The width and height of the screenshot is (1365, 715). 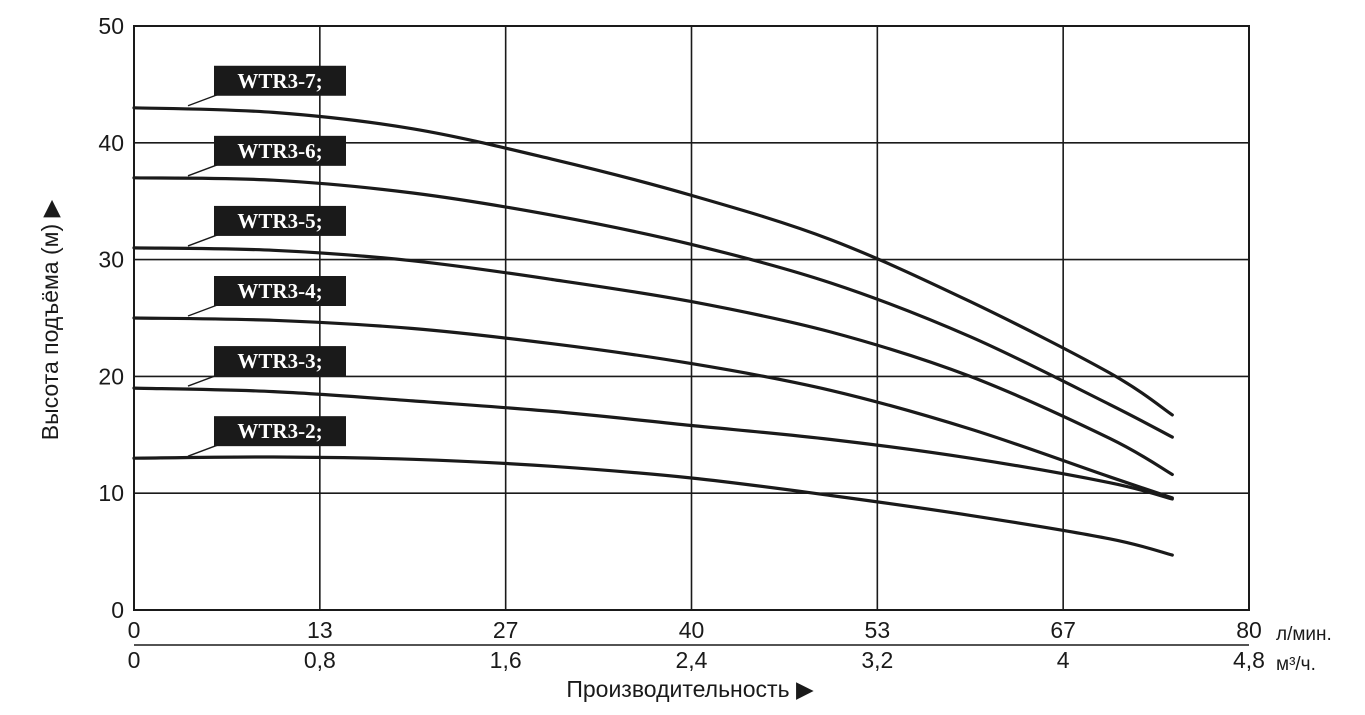 What do you see at coordinates (878, 630) in the screenshot?
I see `x-tick-label-lpm: 53` at bounding box center [878, 630].